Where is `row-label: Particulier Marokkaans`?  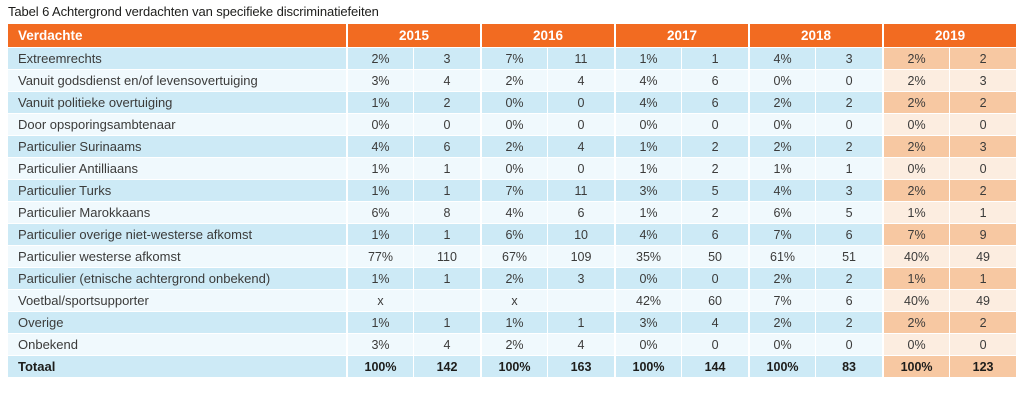 row-label: Particulier Marokkaans is located at coordinates (177, 213).